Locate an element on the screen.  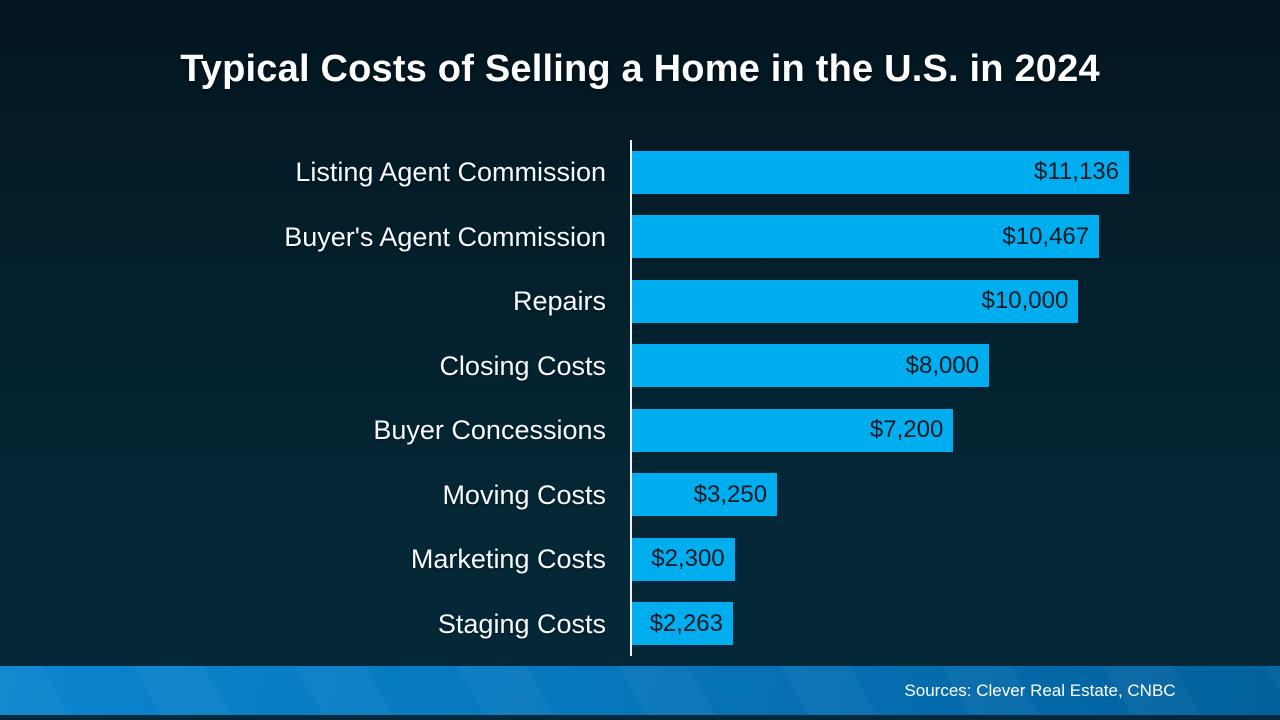
chart-row: Moving Costs $3,250 is located at coordinates (640, 494).